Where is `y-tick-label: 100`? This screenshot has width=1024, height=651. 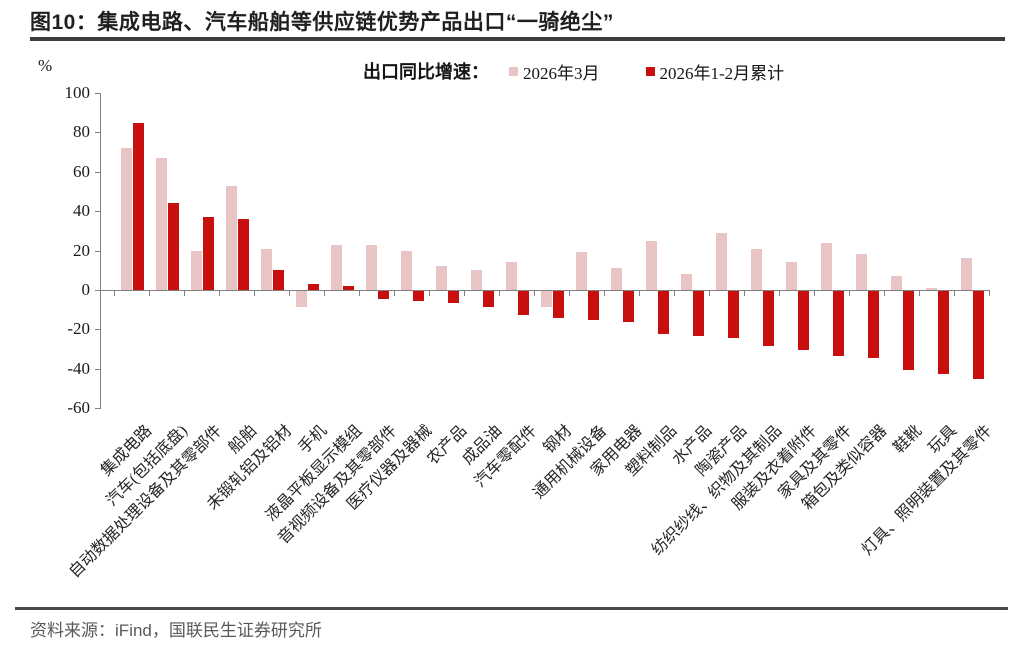 y-tick-label: 100 is located at coordinates (77, 92).